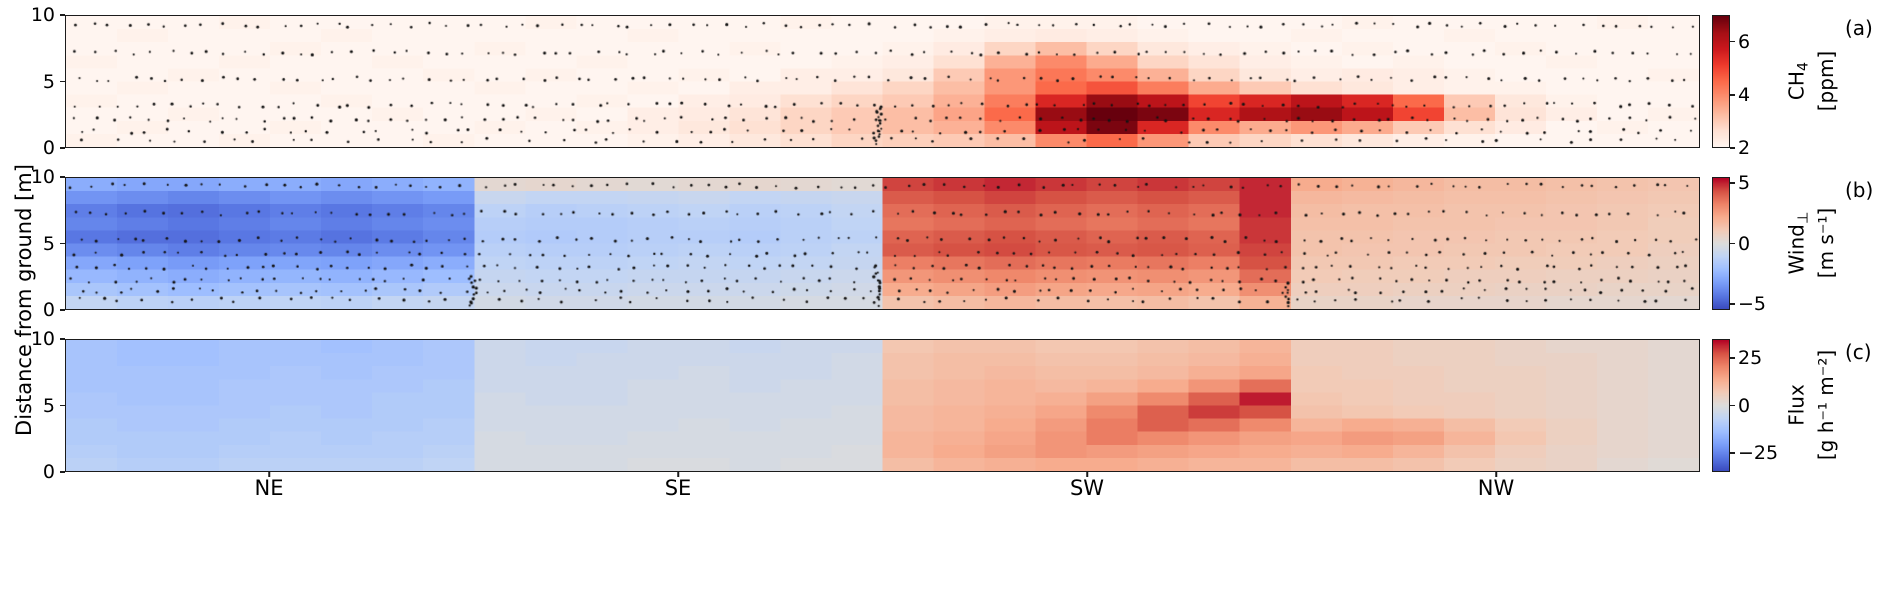  I want to click on colorbar-units-flux: [g h⁻¹ m⁻²], so click(1826, 405).